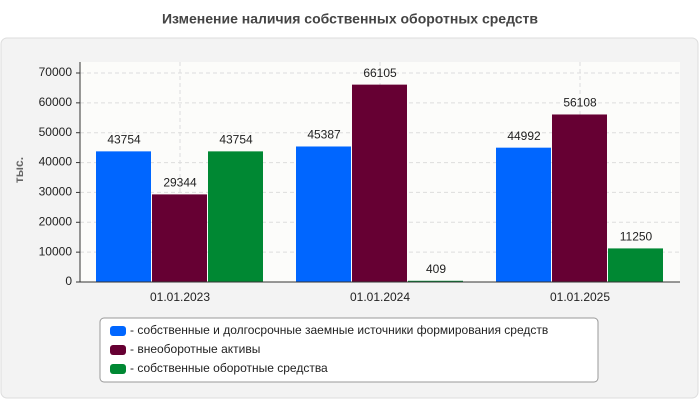  I want to click on x-tick-label: 01.01.2024, so click(380, 297).